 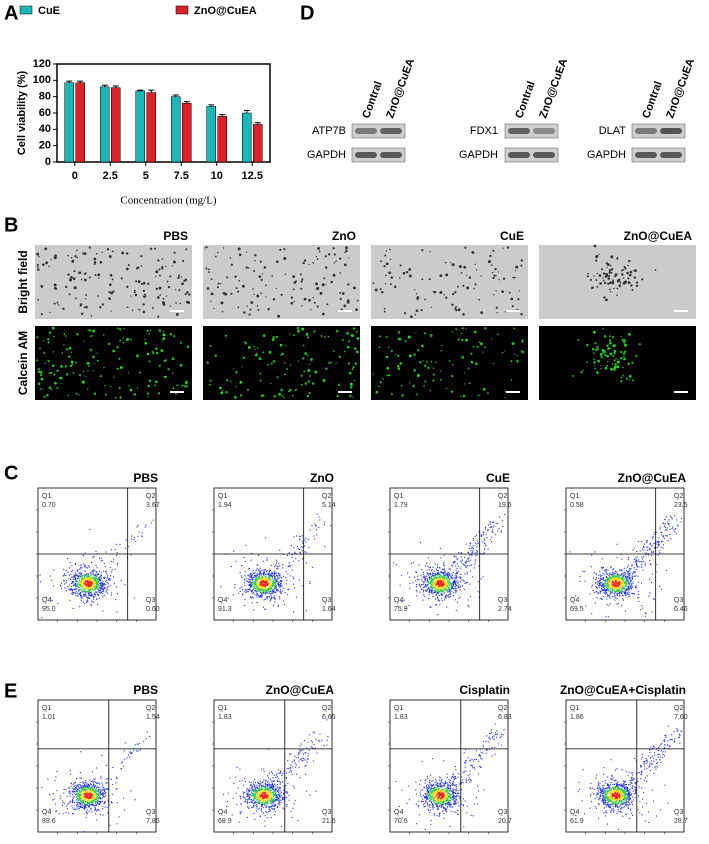 I want to click on blot-band, so click(x=544, y=155).